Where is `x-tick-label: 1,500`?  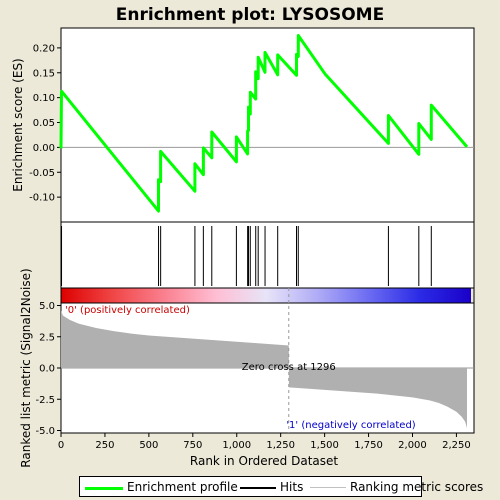 x-tick-label: 1,500 is located at coordinates (324, 445).